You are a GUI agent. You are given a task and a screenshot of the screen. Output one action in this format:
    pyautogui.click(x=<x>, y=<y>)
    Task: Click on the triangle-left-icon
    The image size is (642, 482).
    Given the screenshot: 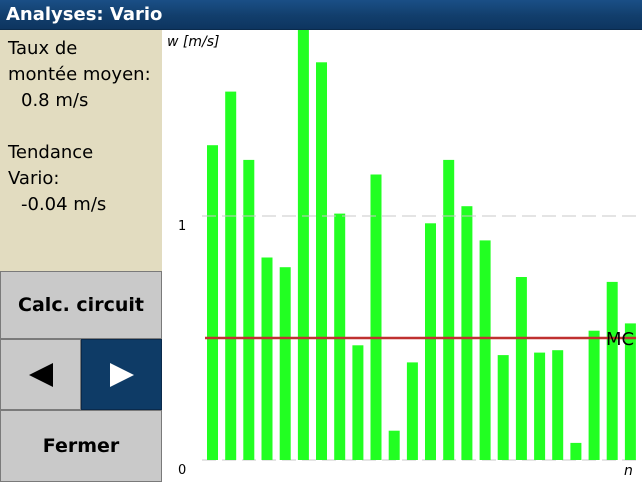 What is the action you would take?
    pyautogui.click(x=40, y=374)
    